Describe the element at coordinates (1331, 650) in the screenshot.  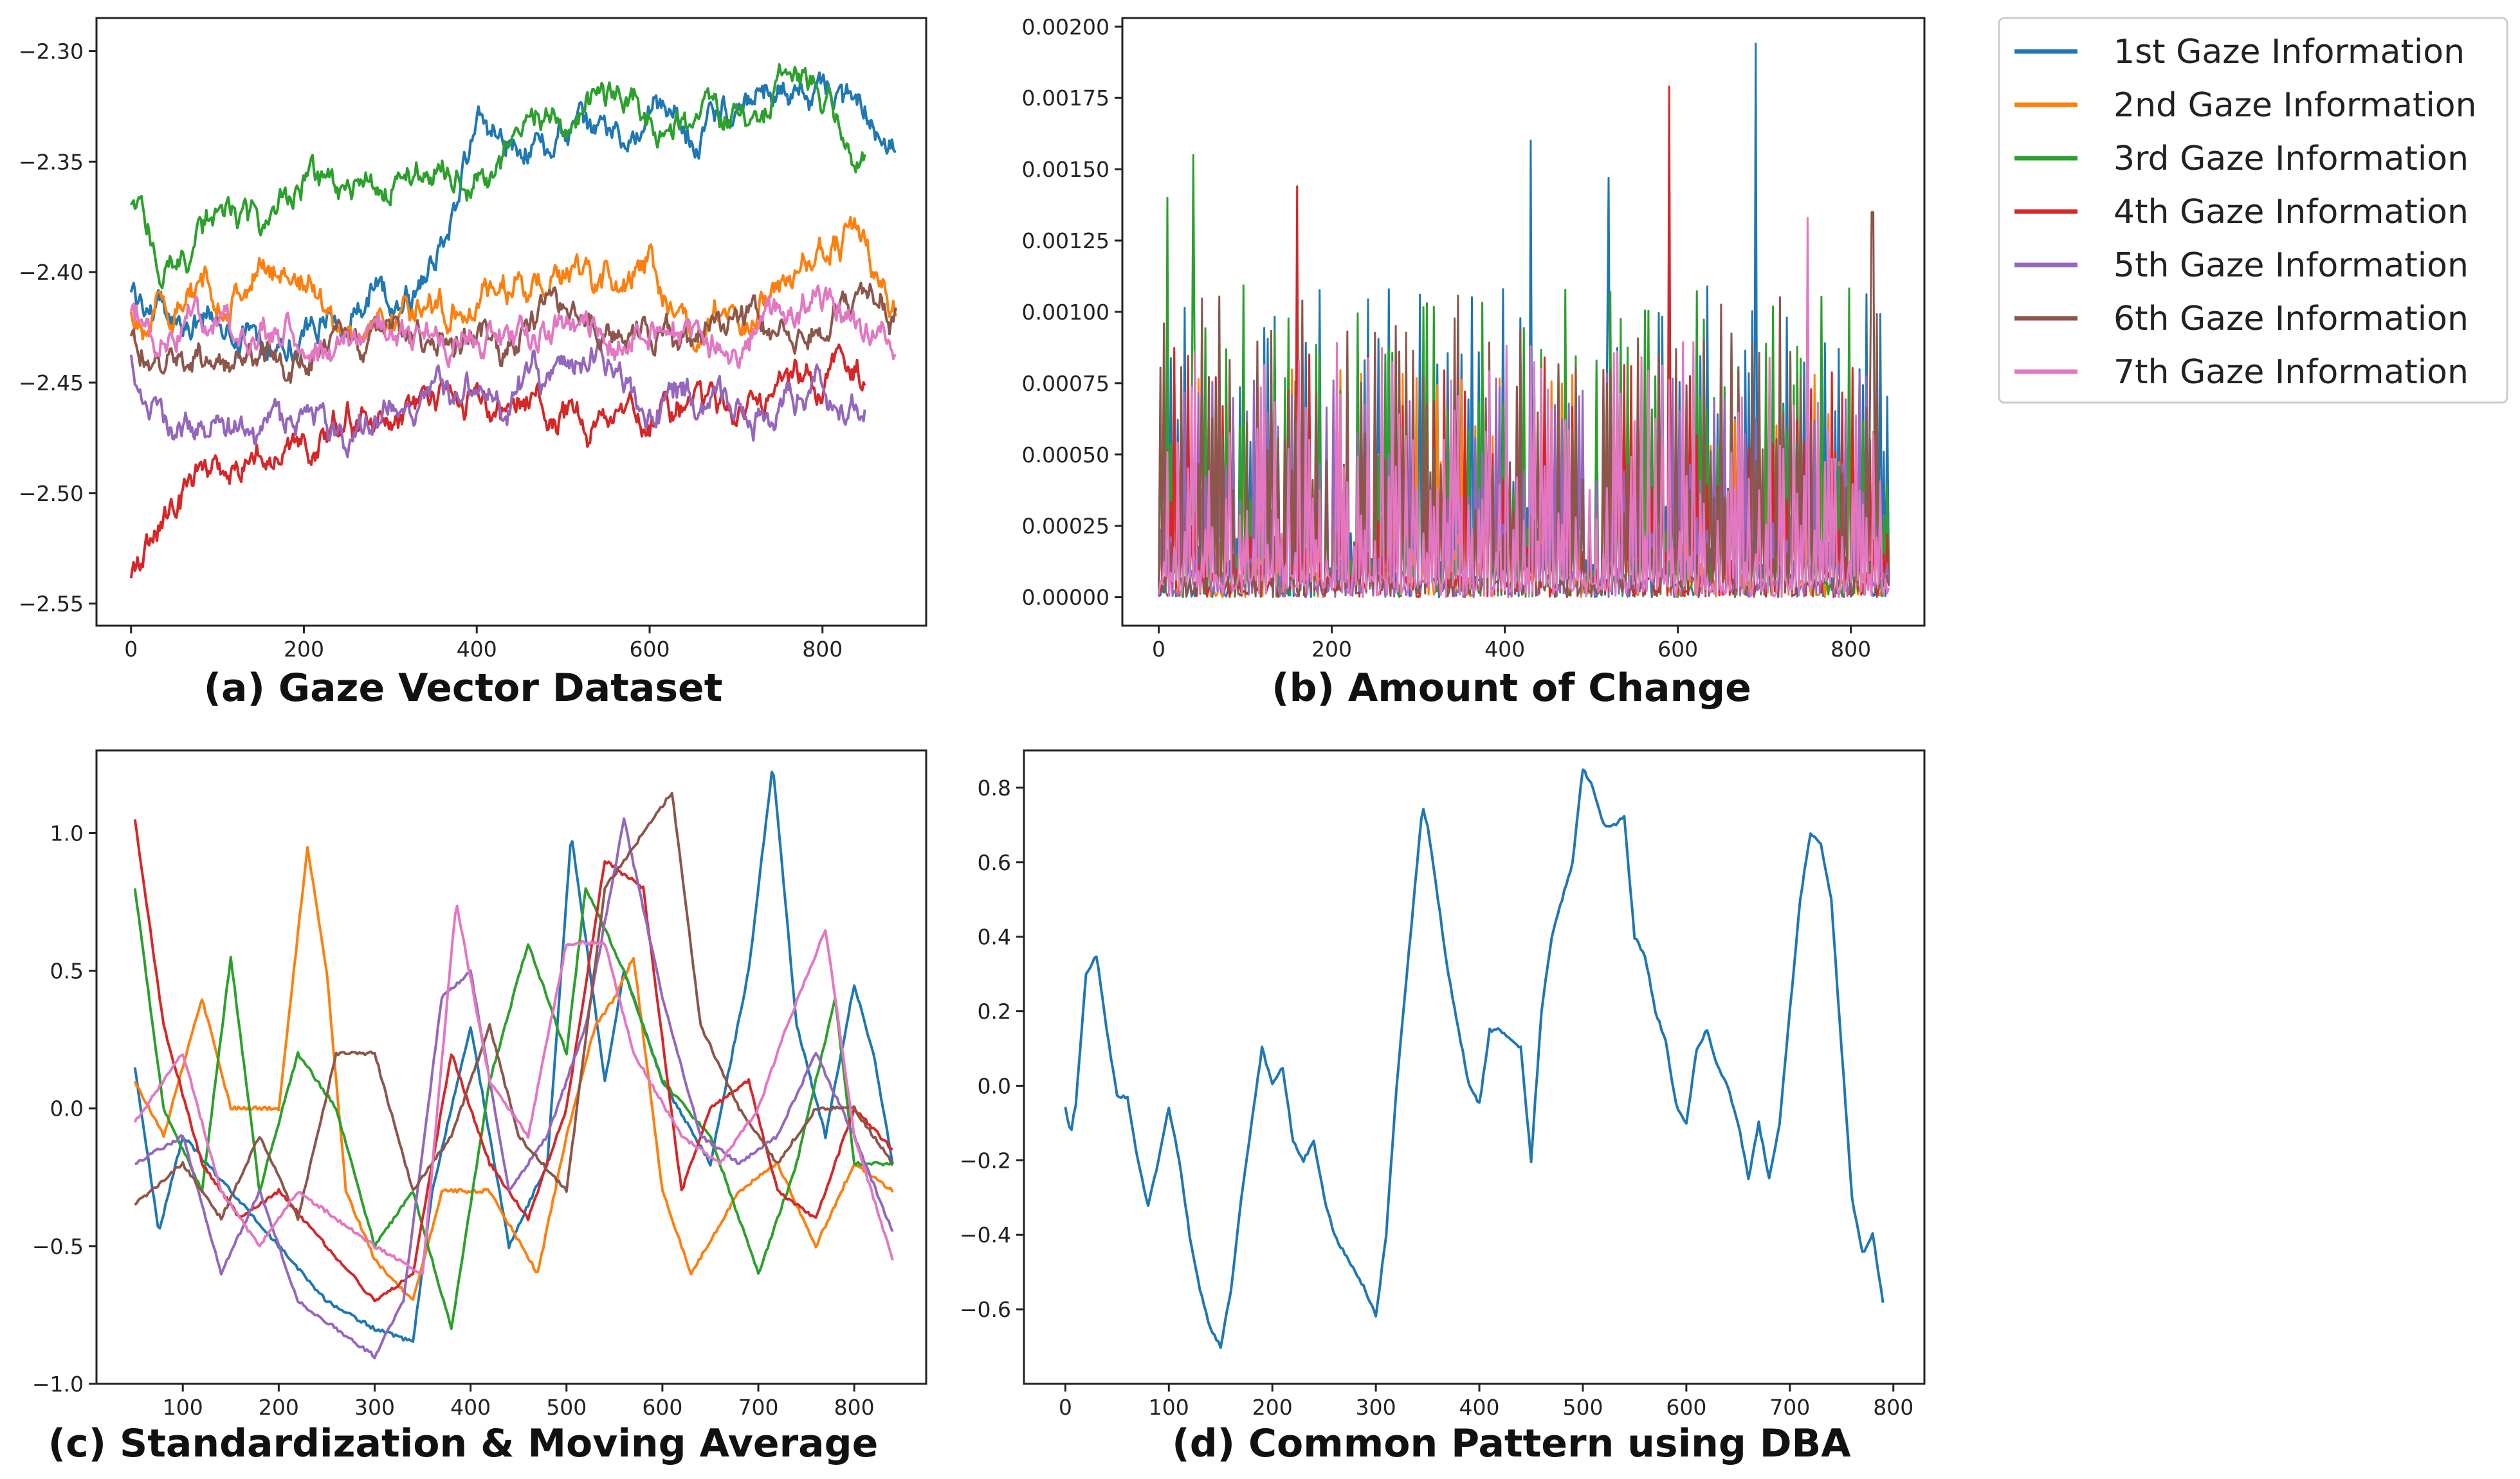
I see `x-tick-label-b: 200` at that location.